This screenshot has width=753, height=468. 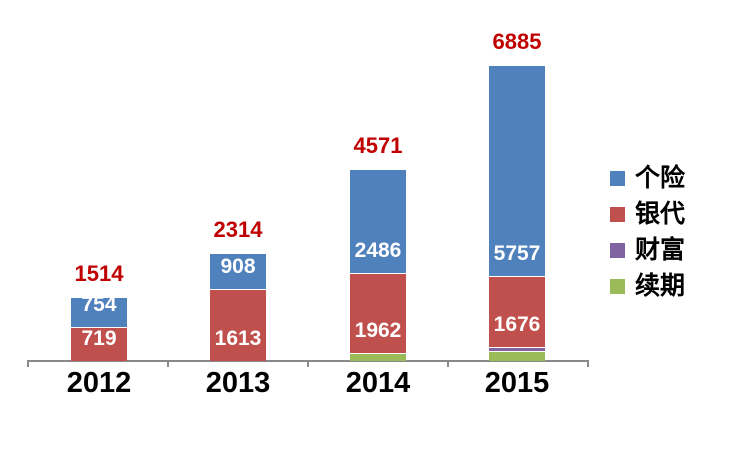 I want to click on x-axis-label: 2012, so click(x=99, y=383).